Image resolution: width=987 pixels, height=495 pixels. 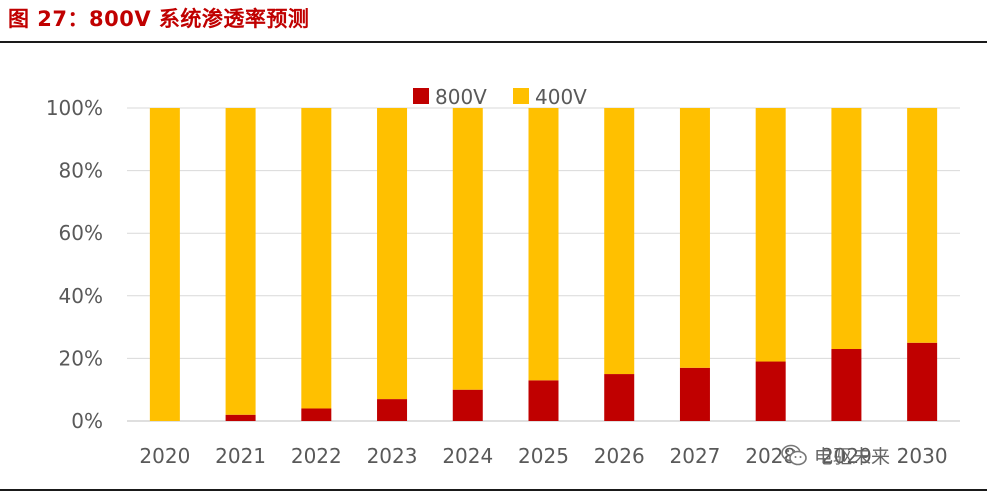 I want to click on bar-800v-2028, so click(x=770, y=391).